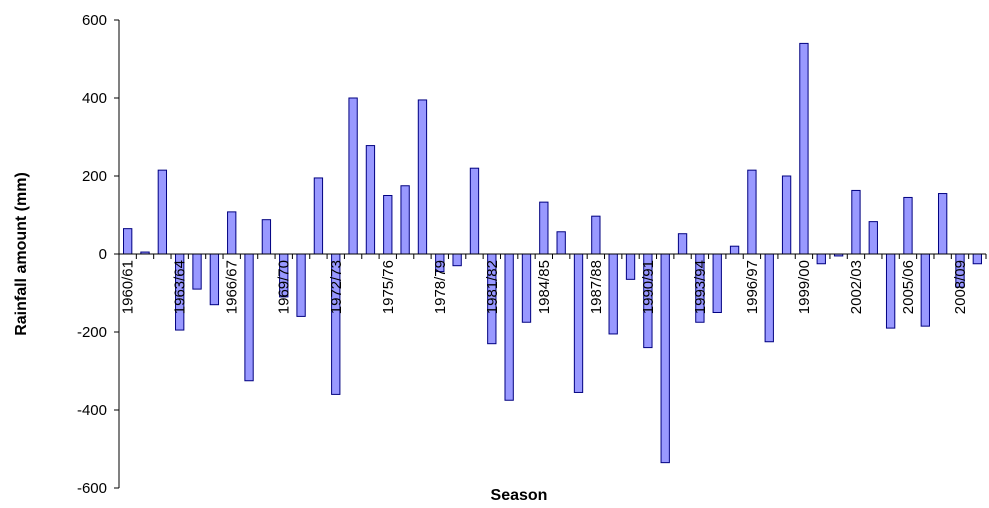 The width and height of the screenshot is (989, 508). I want to click on x-tick-label: 1978/79, so click(440, 287).